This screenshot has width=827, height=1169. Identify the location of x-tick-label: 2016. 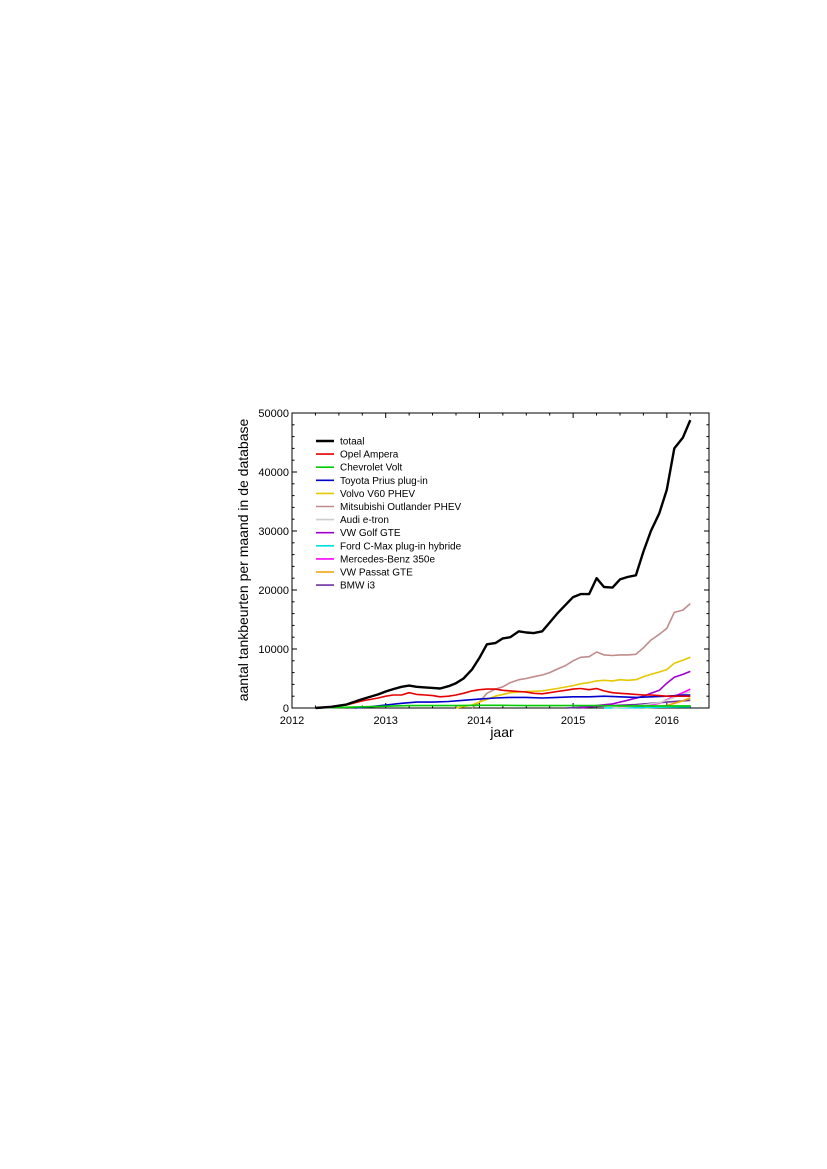
(667, 721).